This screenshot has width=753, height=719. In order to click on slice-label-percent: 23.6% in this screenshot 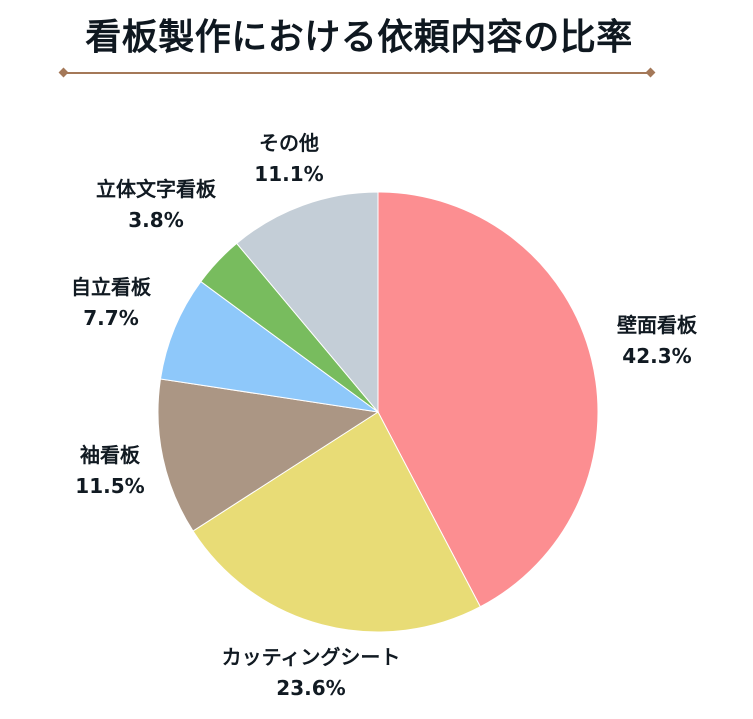, I will do `click(311, 688)`.